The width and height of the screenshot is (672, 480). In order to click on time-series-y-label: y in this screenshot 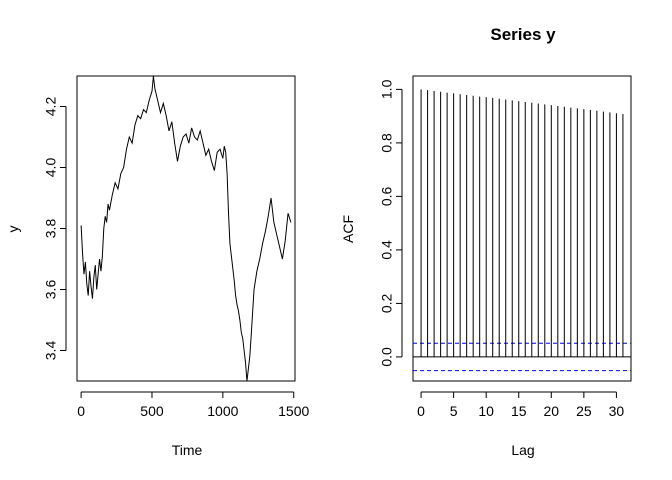, I will do `click(13, 229)`.